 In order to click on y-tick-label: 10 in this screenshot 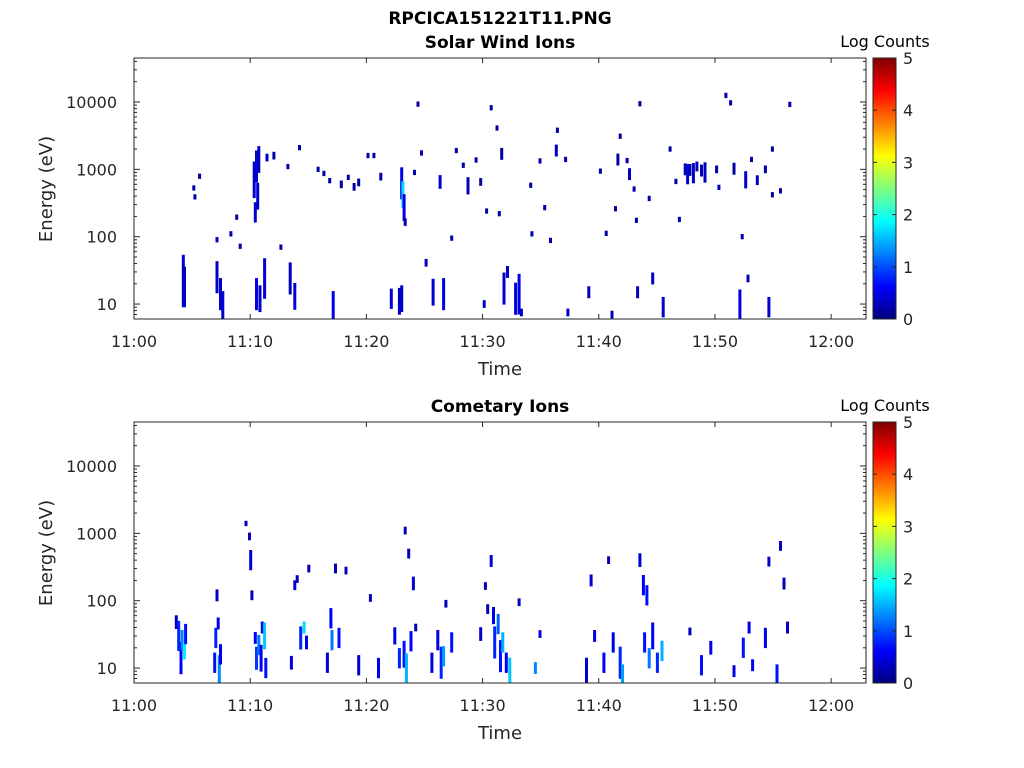, I will do `click(107, 668)`.